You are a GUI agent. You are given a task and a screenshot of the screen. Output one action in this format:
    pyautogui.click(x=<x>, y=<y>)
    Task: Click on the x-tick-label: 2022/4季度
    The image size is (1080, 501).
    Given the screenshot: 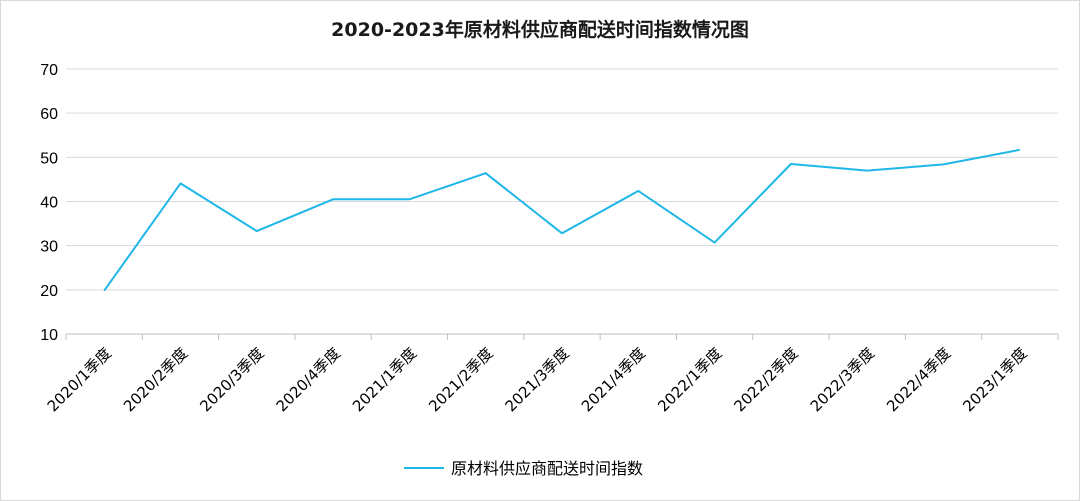 What is the action you would take?
    pyautogui.click(x=918, y=379)
    